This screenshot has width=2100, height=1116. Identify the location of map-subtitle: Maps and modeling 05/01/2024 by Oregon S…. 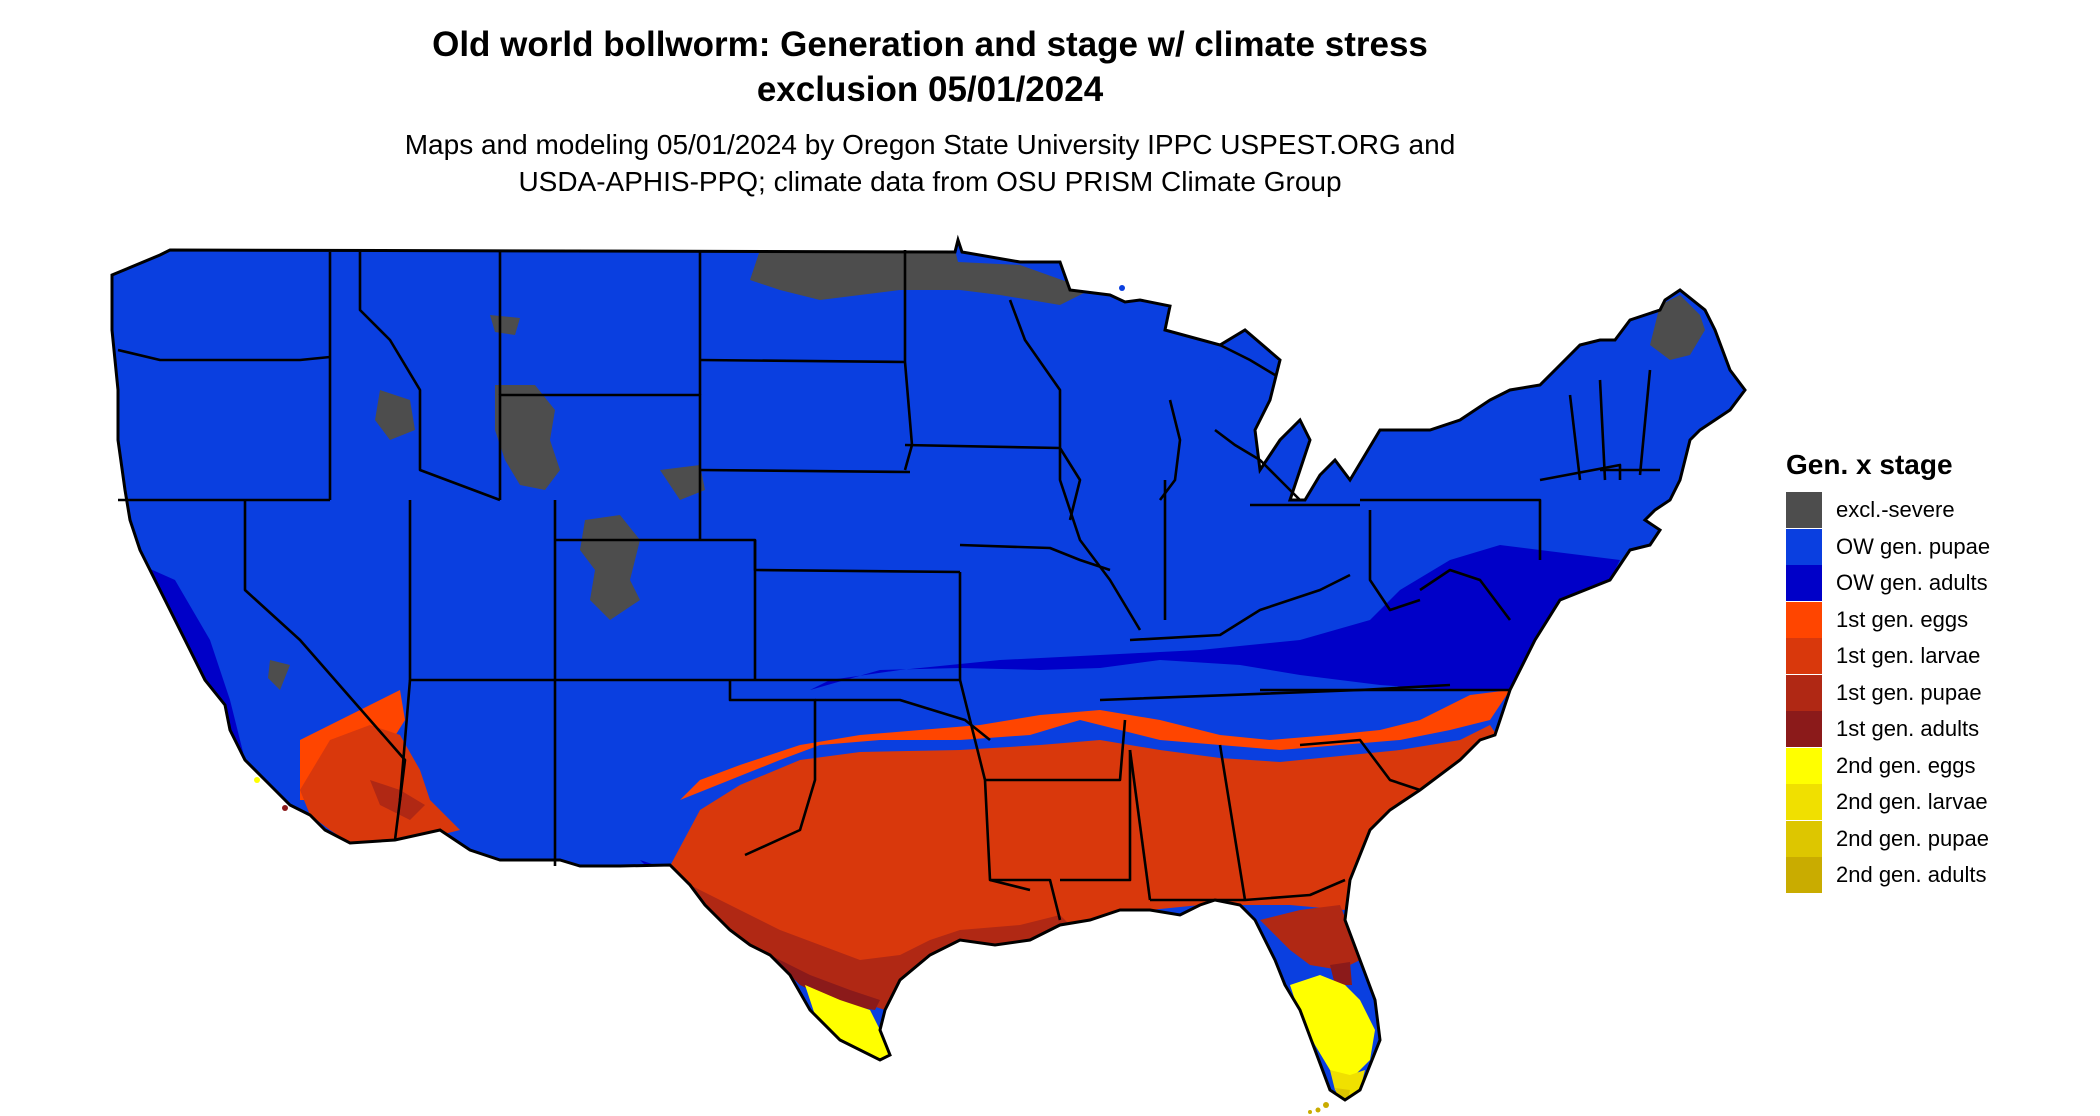
(930, 163).